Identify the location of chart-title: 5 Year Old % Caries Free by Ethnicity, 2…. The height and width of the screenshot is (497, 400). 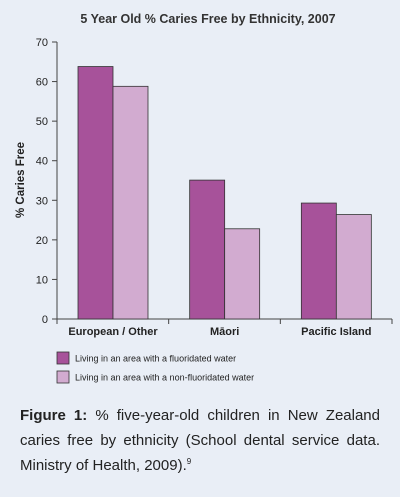
(207, 19).